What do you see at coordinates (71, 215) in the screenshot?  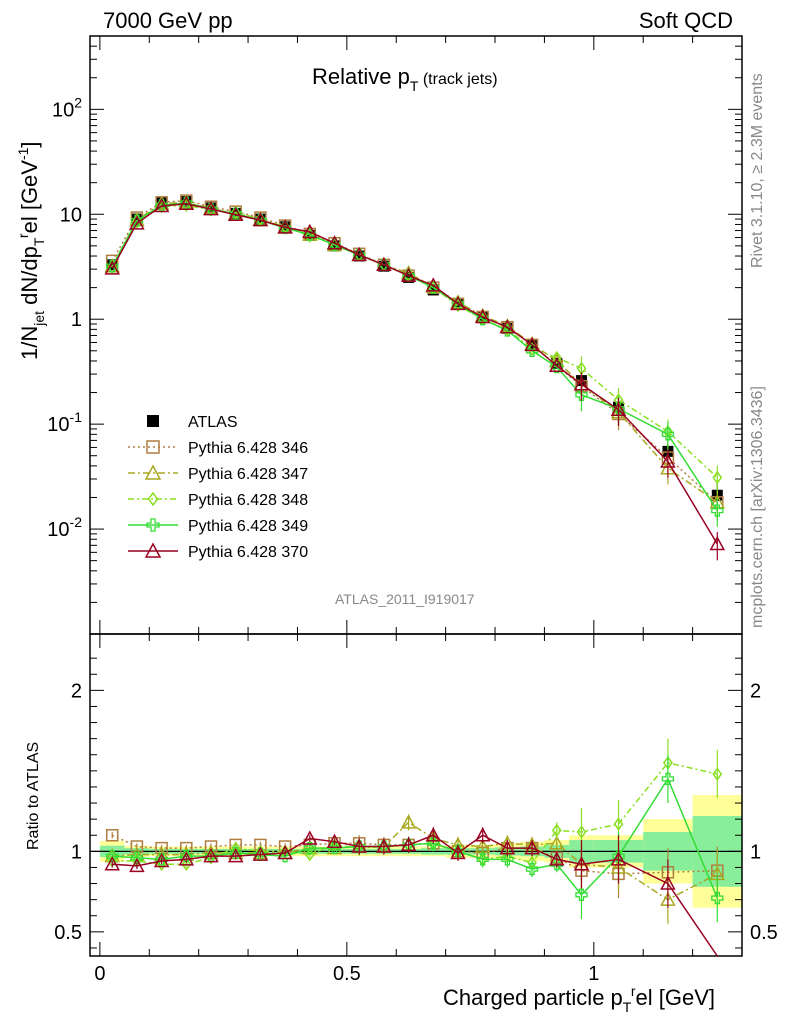 I see `y-tick-label: 10` at bounding box center [71, 215].